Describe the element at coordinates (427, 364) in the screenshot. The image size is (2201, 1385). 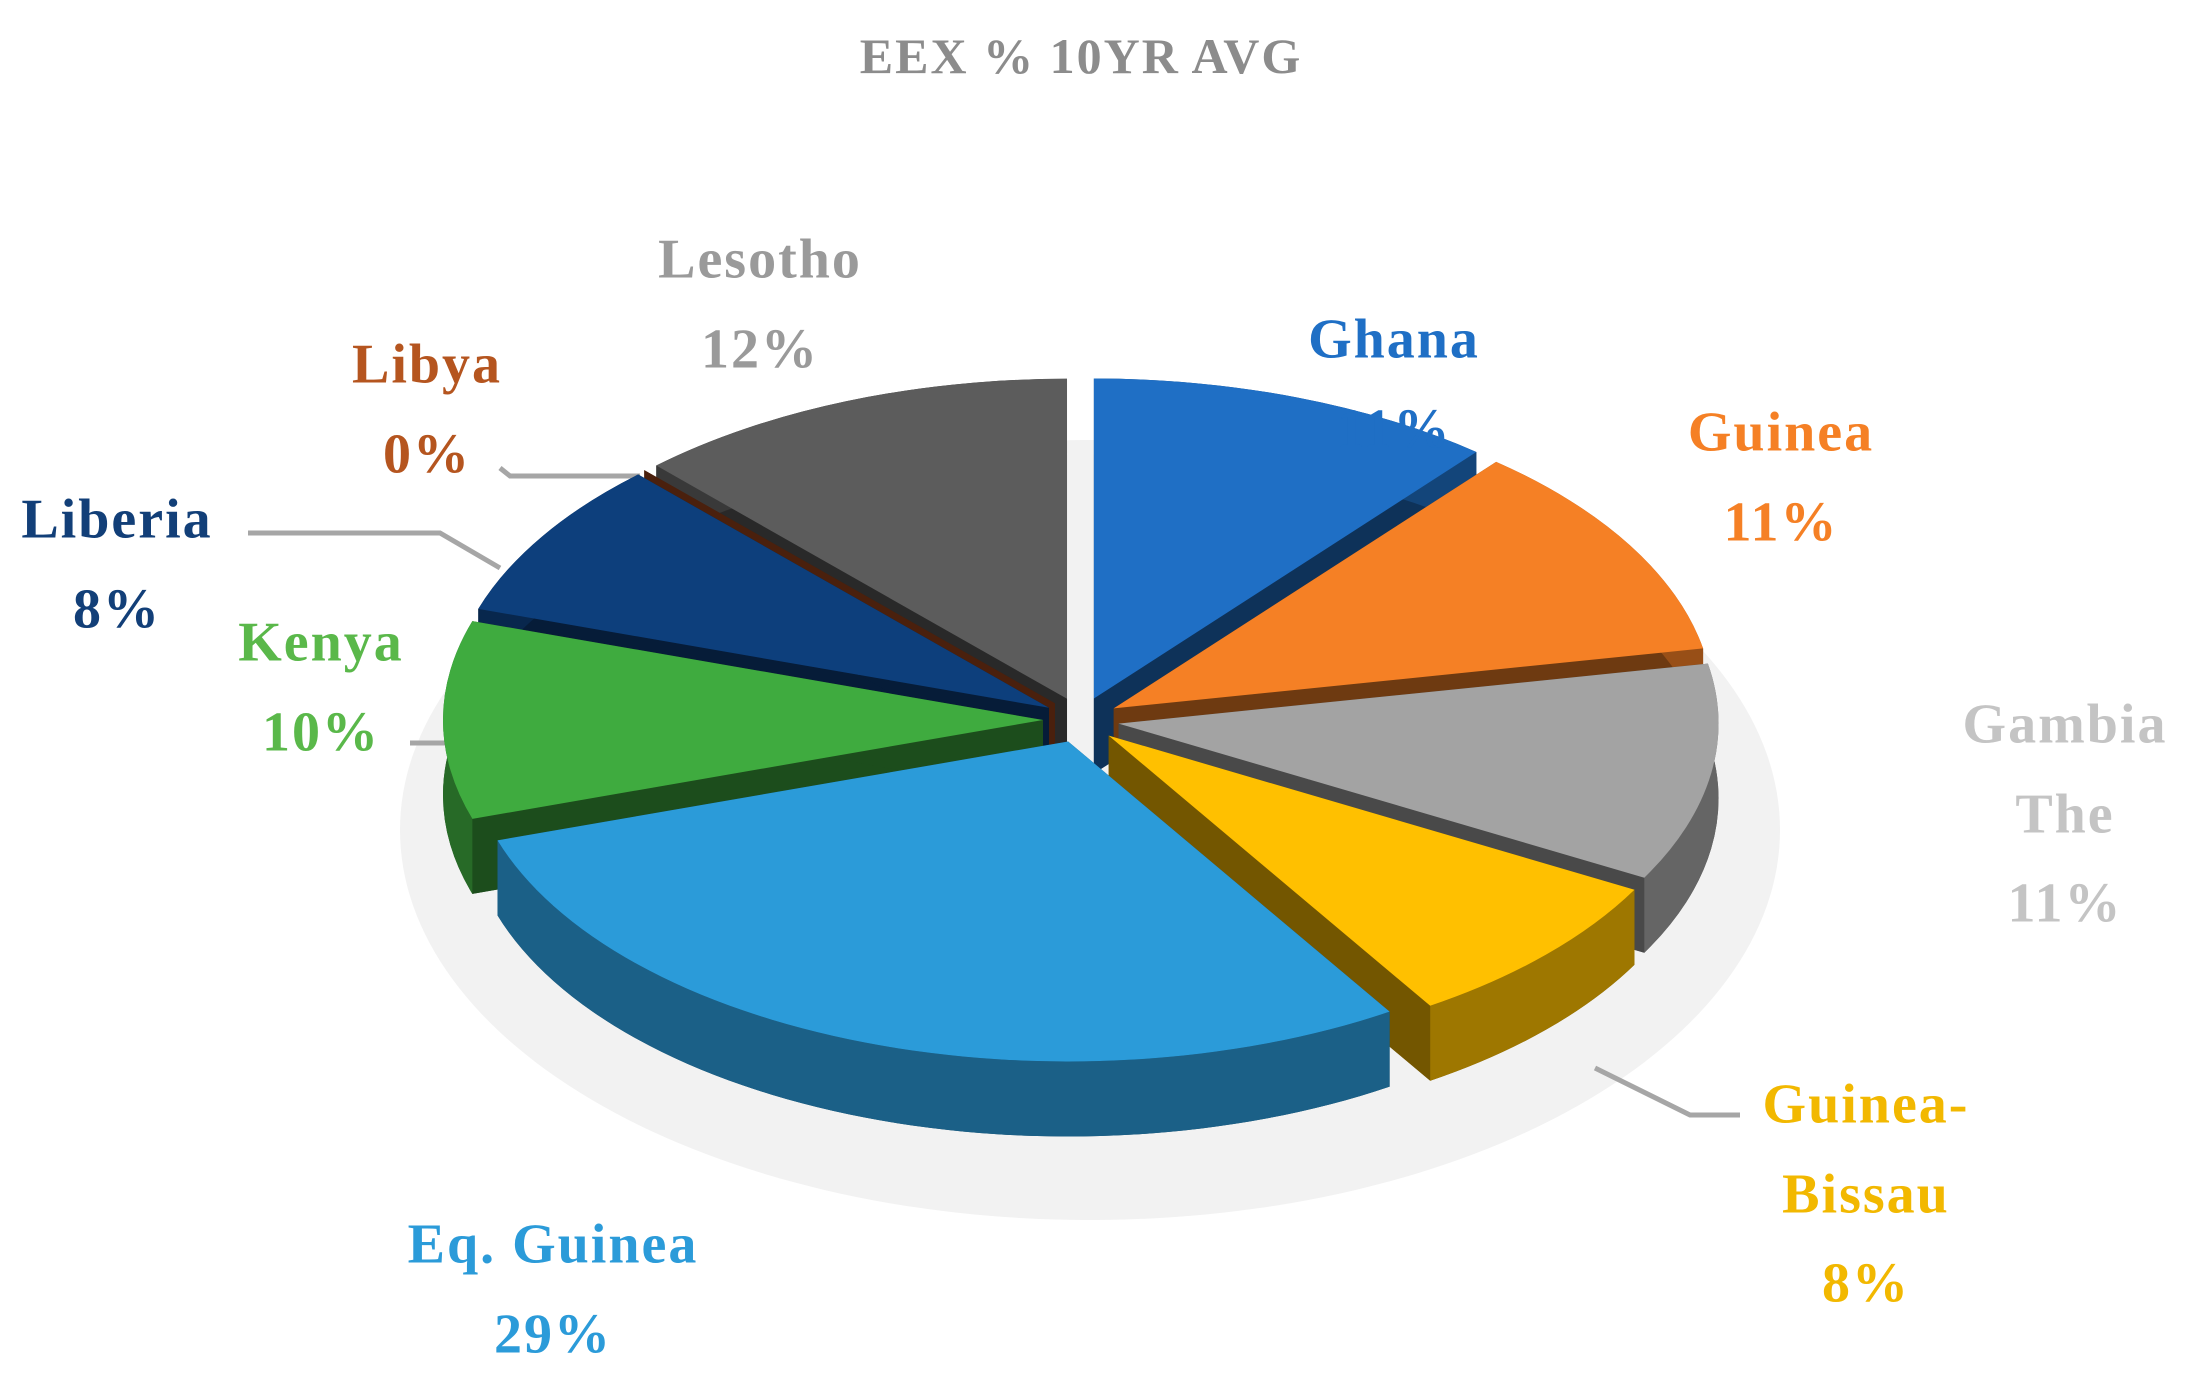
I see `category-label: Libya` at that location.